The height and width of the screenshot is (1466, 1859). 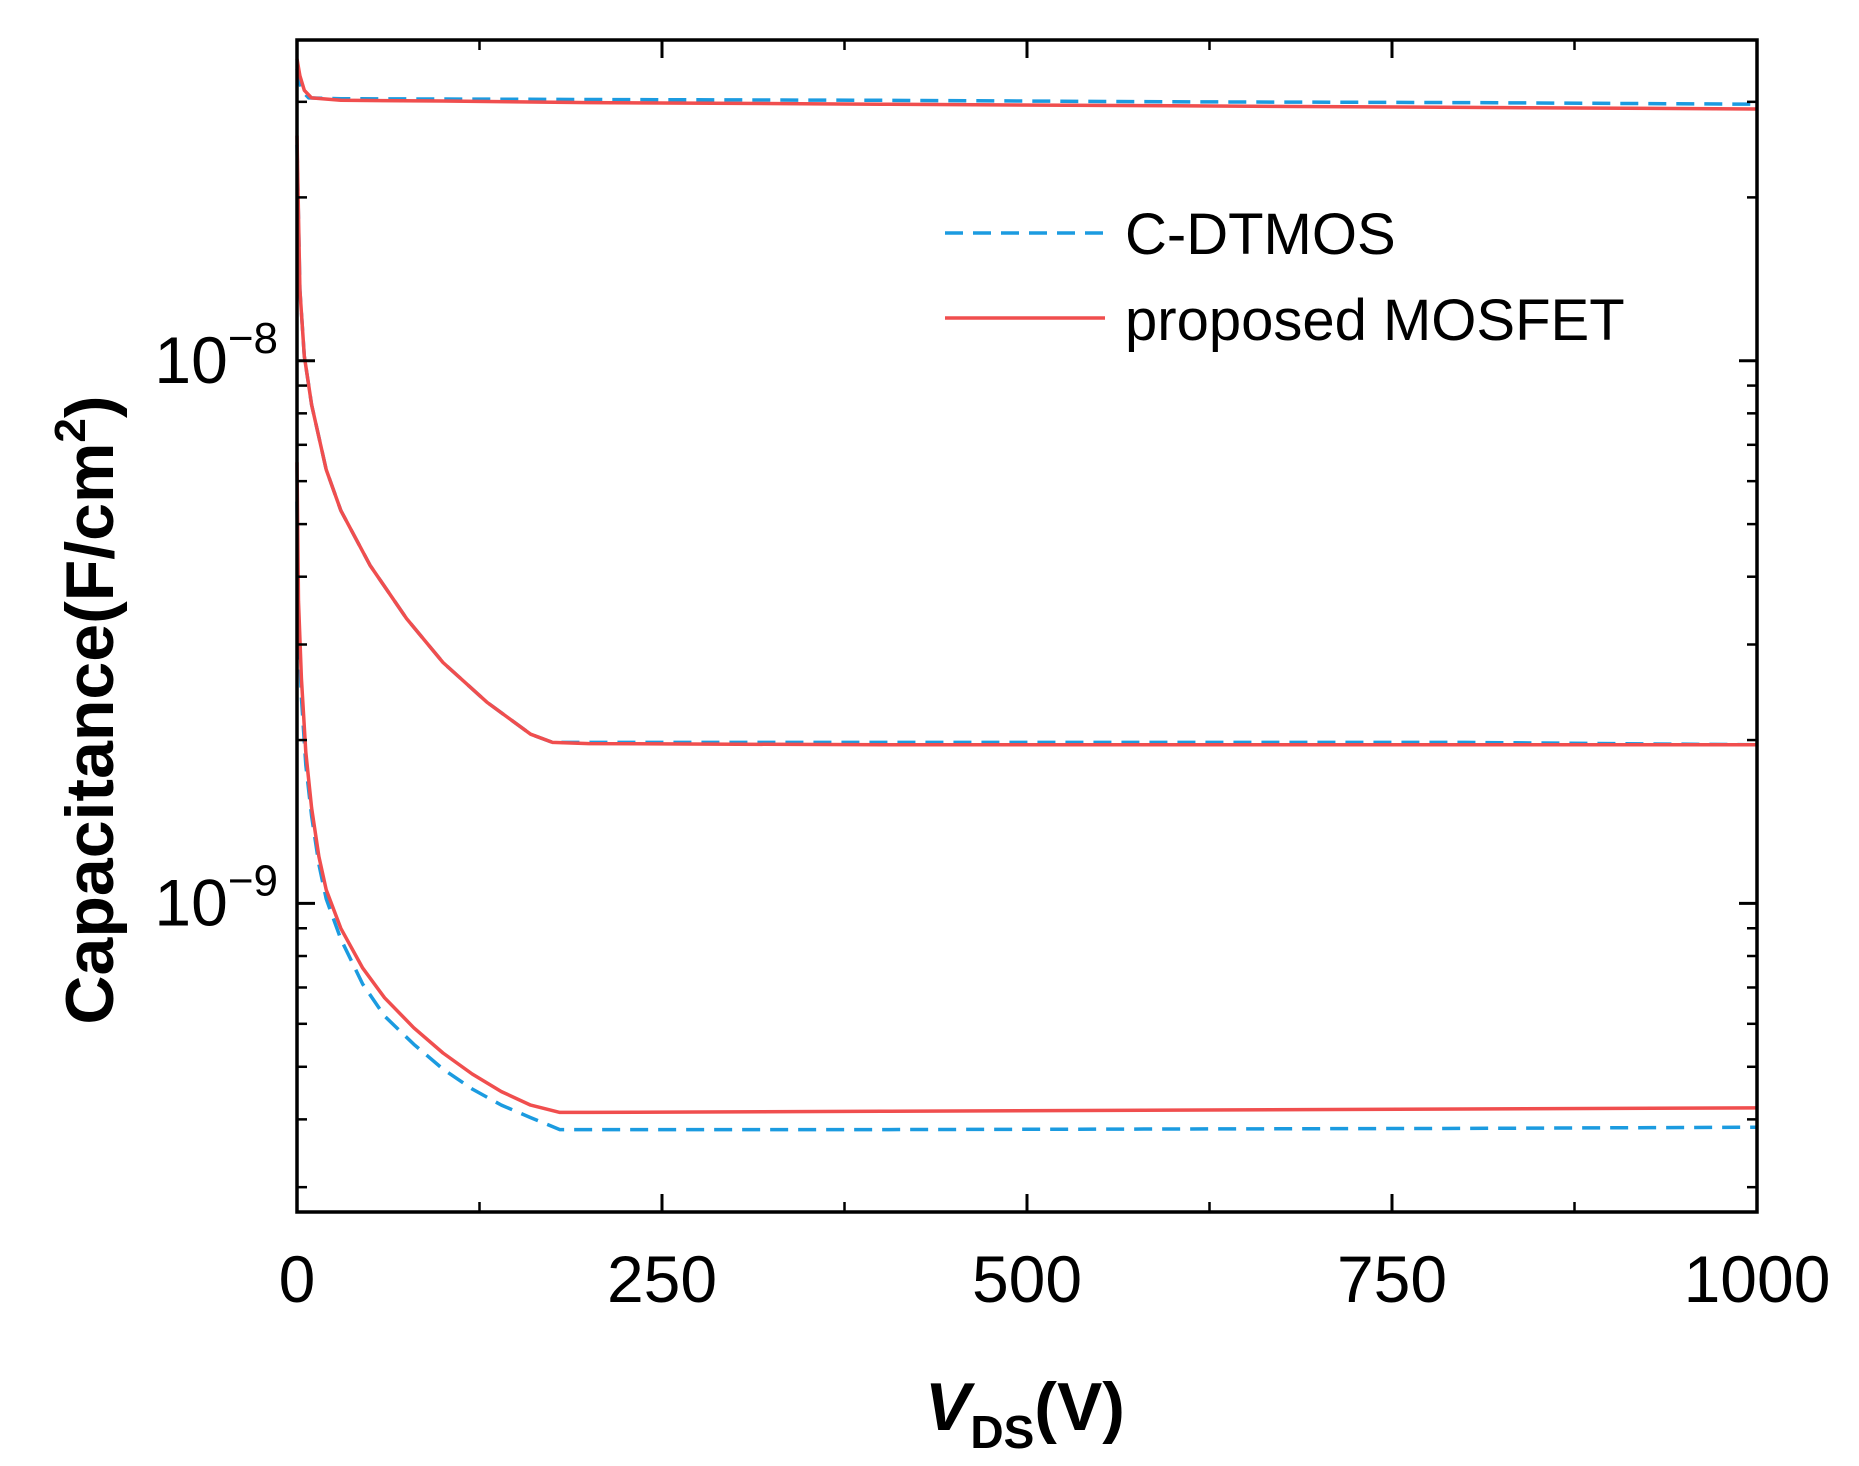 I want to click on legend-label-proposed-mosfet: proposed MOSFET, so click(x=1375, y=320).